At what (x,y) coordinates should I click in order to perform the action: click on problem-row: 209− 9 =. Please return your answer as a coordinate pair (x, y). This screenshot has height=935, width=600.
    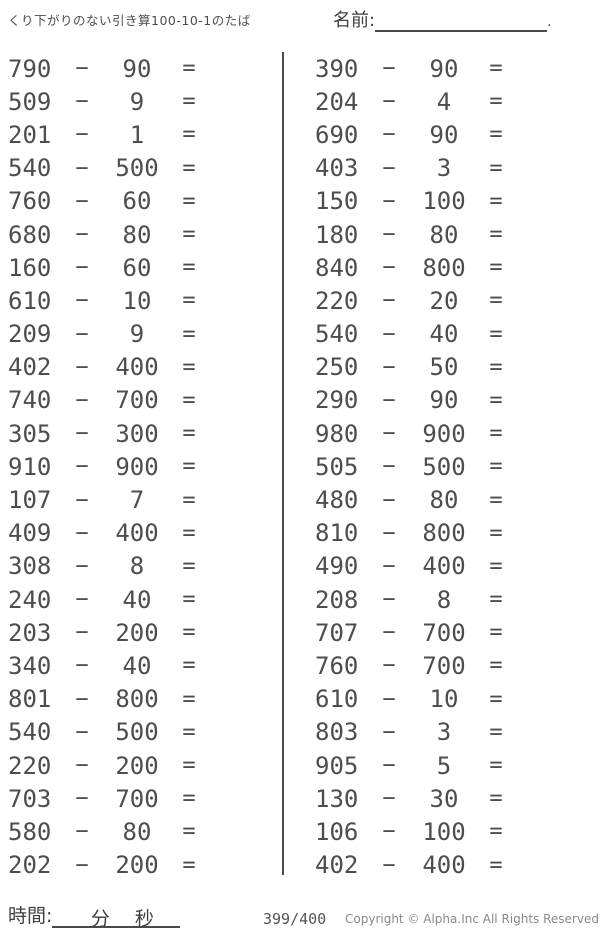
    Looking at the image, I should click on (145, 334).